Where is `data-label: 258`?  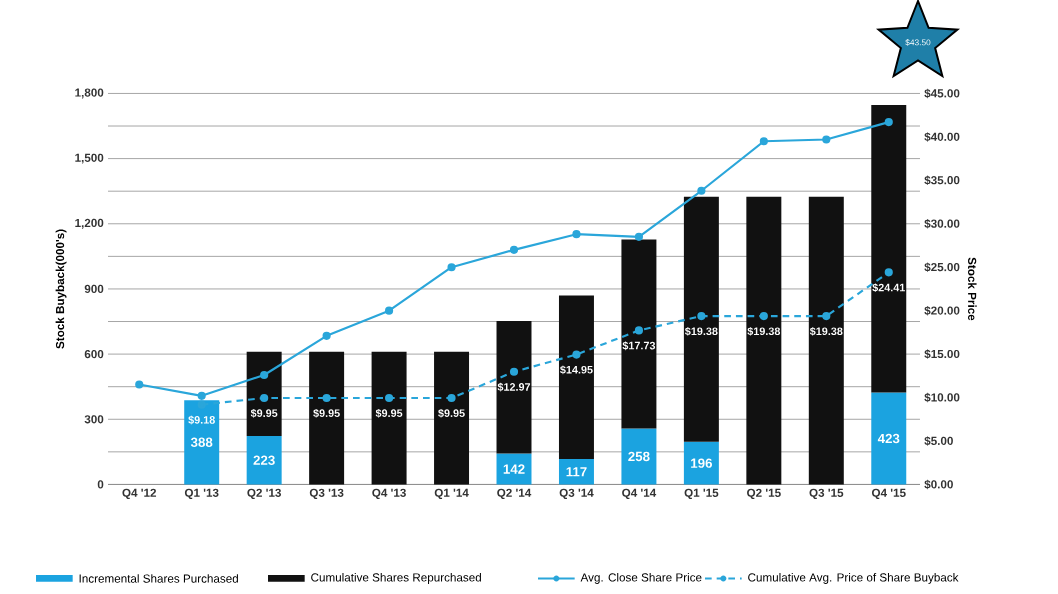 data-label: 258 is located at coordinates (639, 456).